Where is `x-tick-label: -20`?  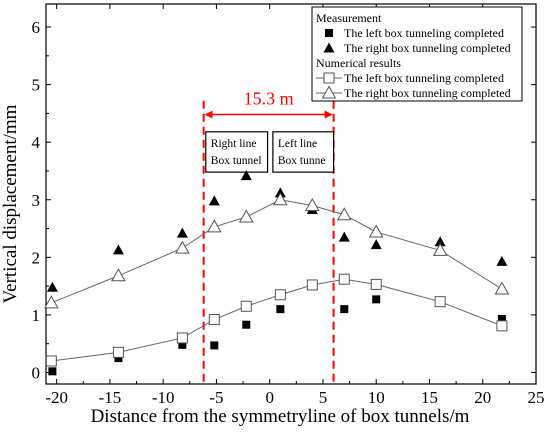 x-tick-label: -20 is located at coordinates (56, 397).